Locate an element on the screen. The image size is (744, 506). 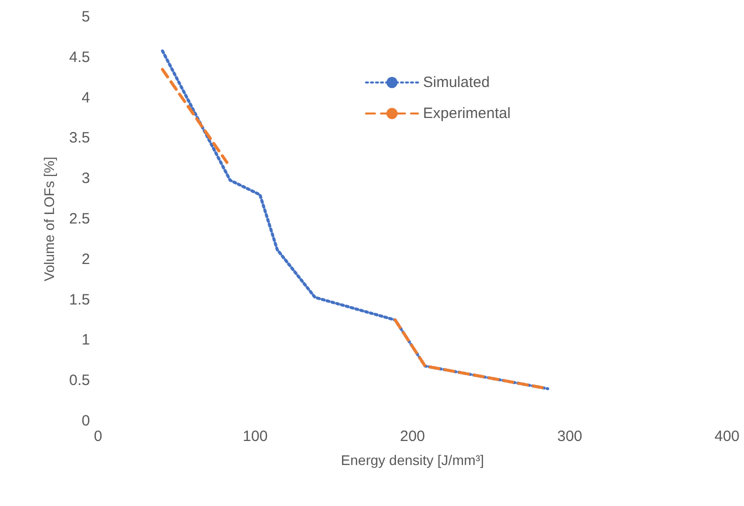
x-tick-label: 100 is located at coordinates (255, 436).